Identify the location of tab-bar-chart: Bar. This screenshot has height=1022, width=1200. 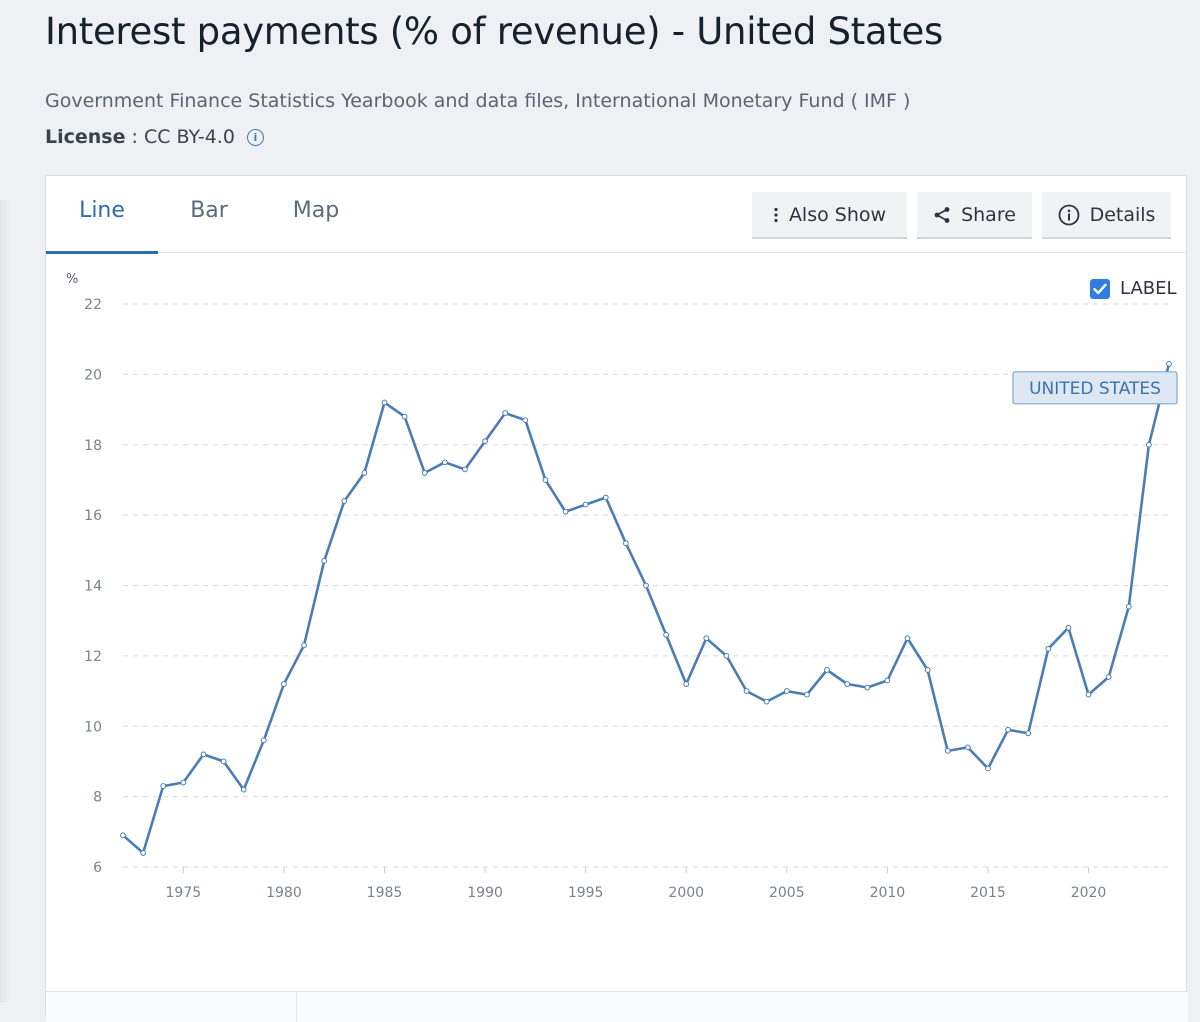
(209, 214).